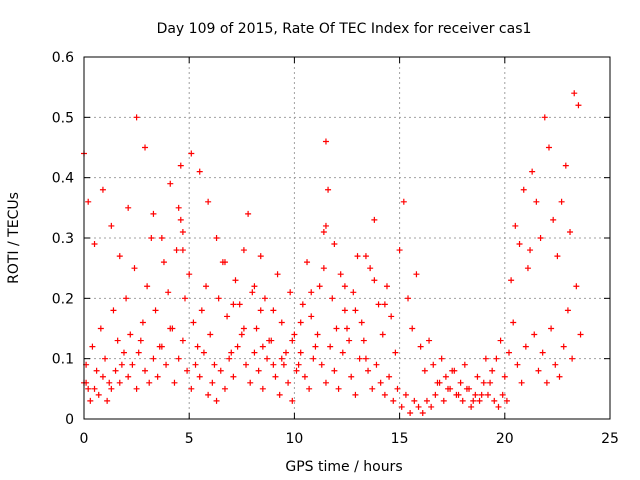 The width and height of the screenshot is (640, 480). I want to click on y-tick-label: 0.2, so click(63, 299).